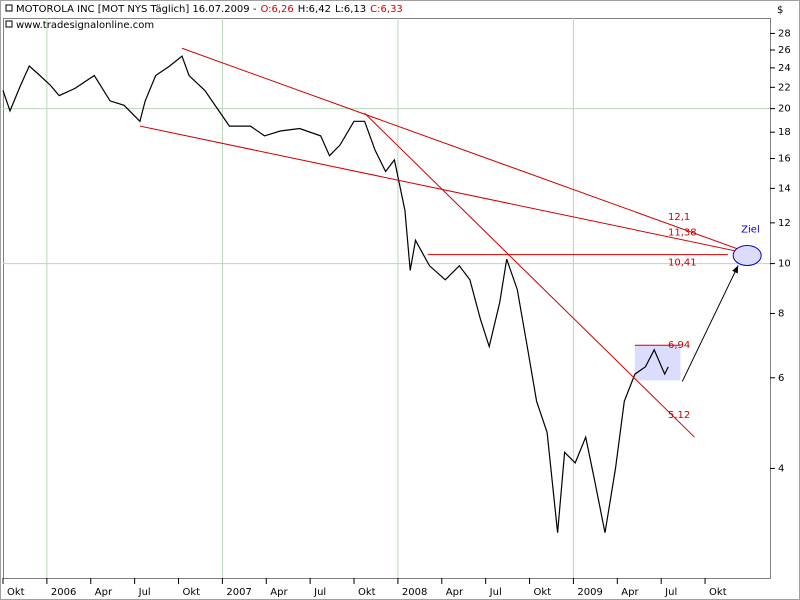 Image resolution: width=800 pixels, height=600 pixels. What do you see at coordinates (679, 217) in the screenshot?
I see `level-label: 12,1` at bounding box center [679, 217].